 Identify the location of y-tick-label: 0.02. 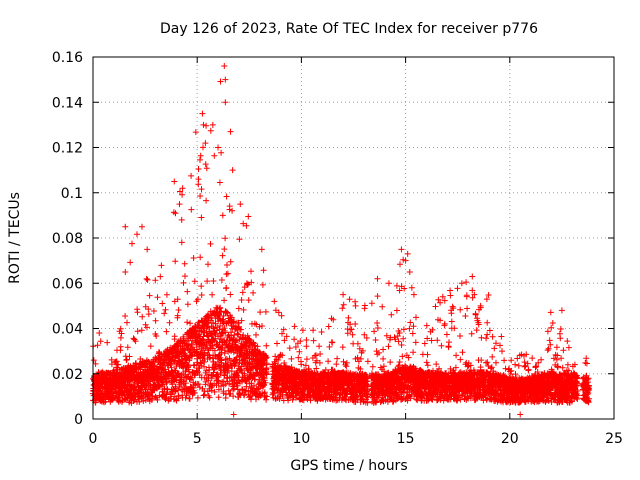
(67, 375).